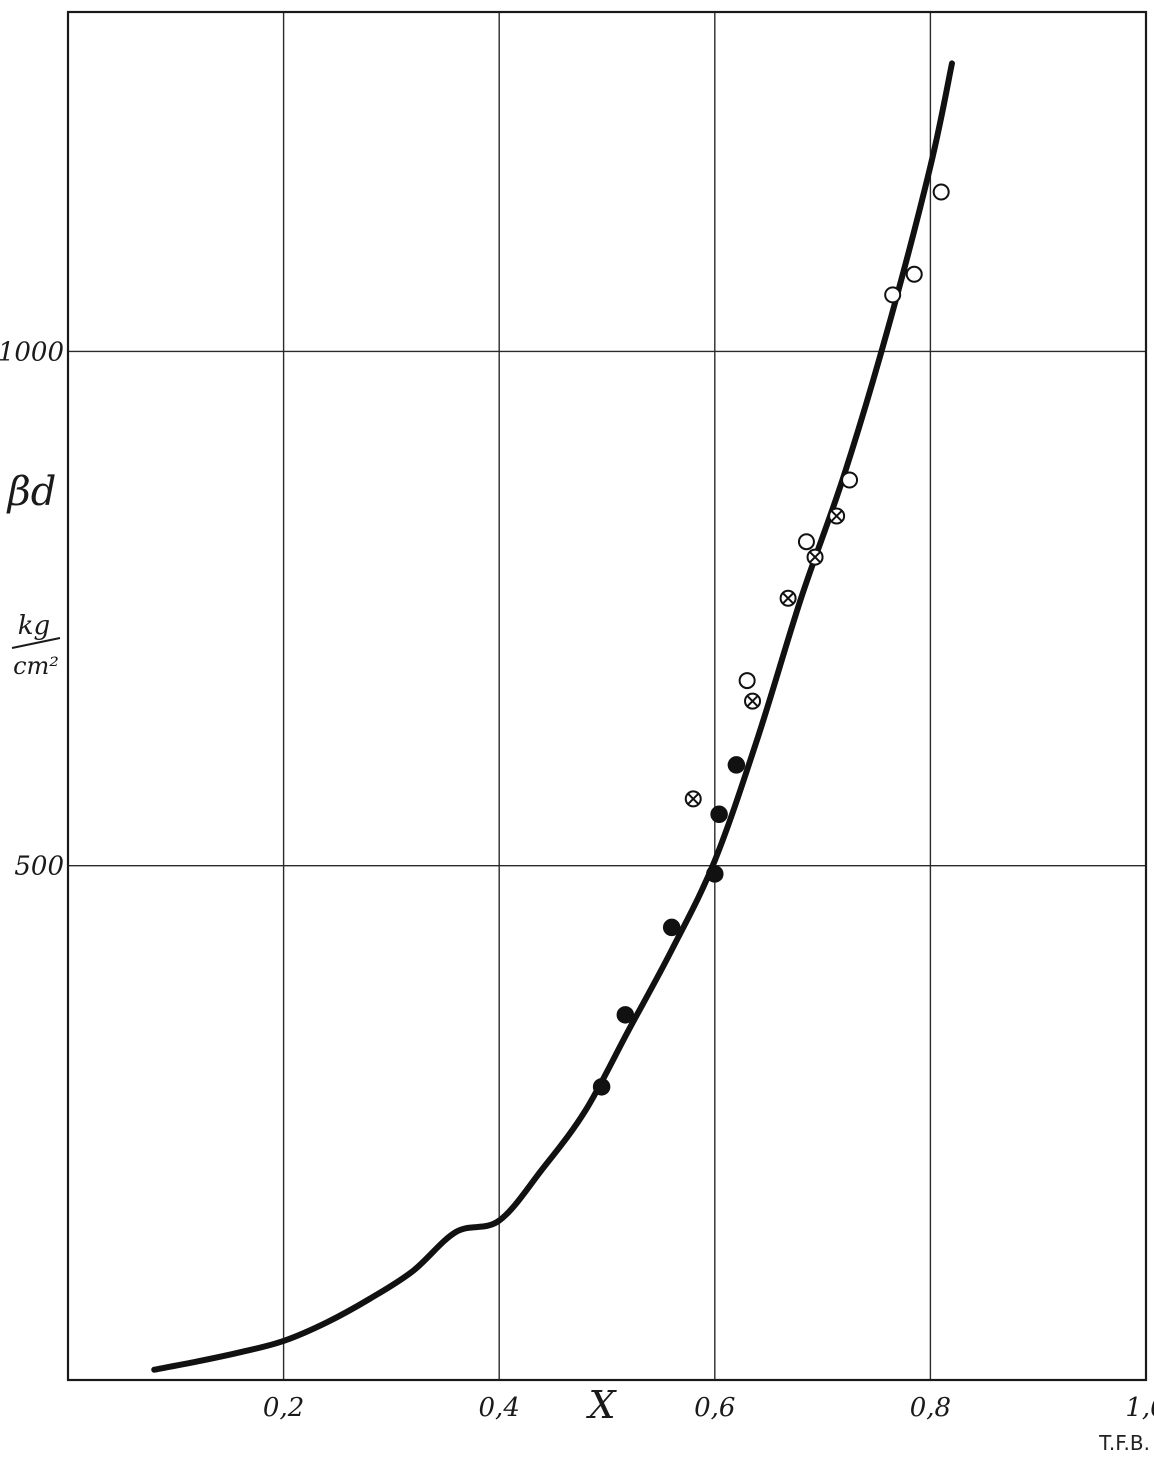 The width and height of the screenshot is (1154, 1459). I want to click on y-tick-label: 500, so click(39, 867).